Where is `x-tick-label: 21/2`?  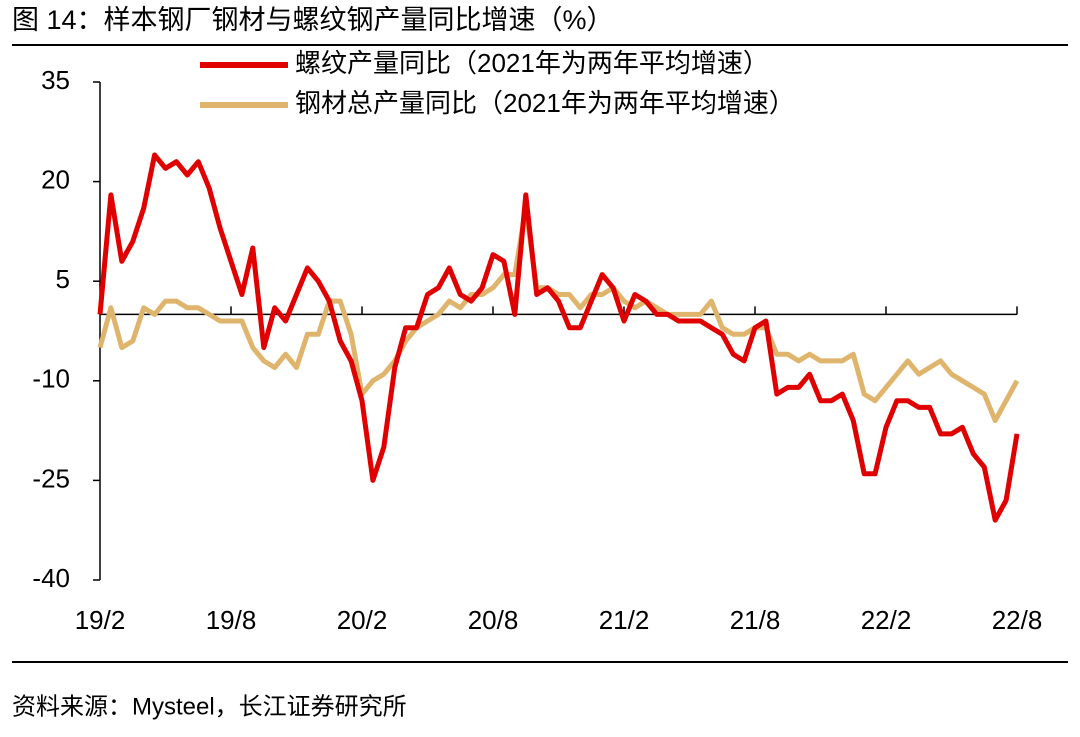 x-tick-label: 21/2 is located at coordinates (624, 620).